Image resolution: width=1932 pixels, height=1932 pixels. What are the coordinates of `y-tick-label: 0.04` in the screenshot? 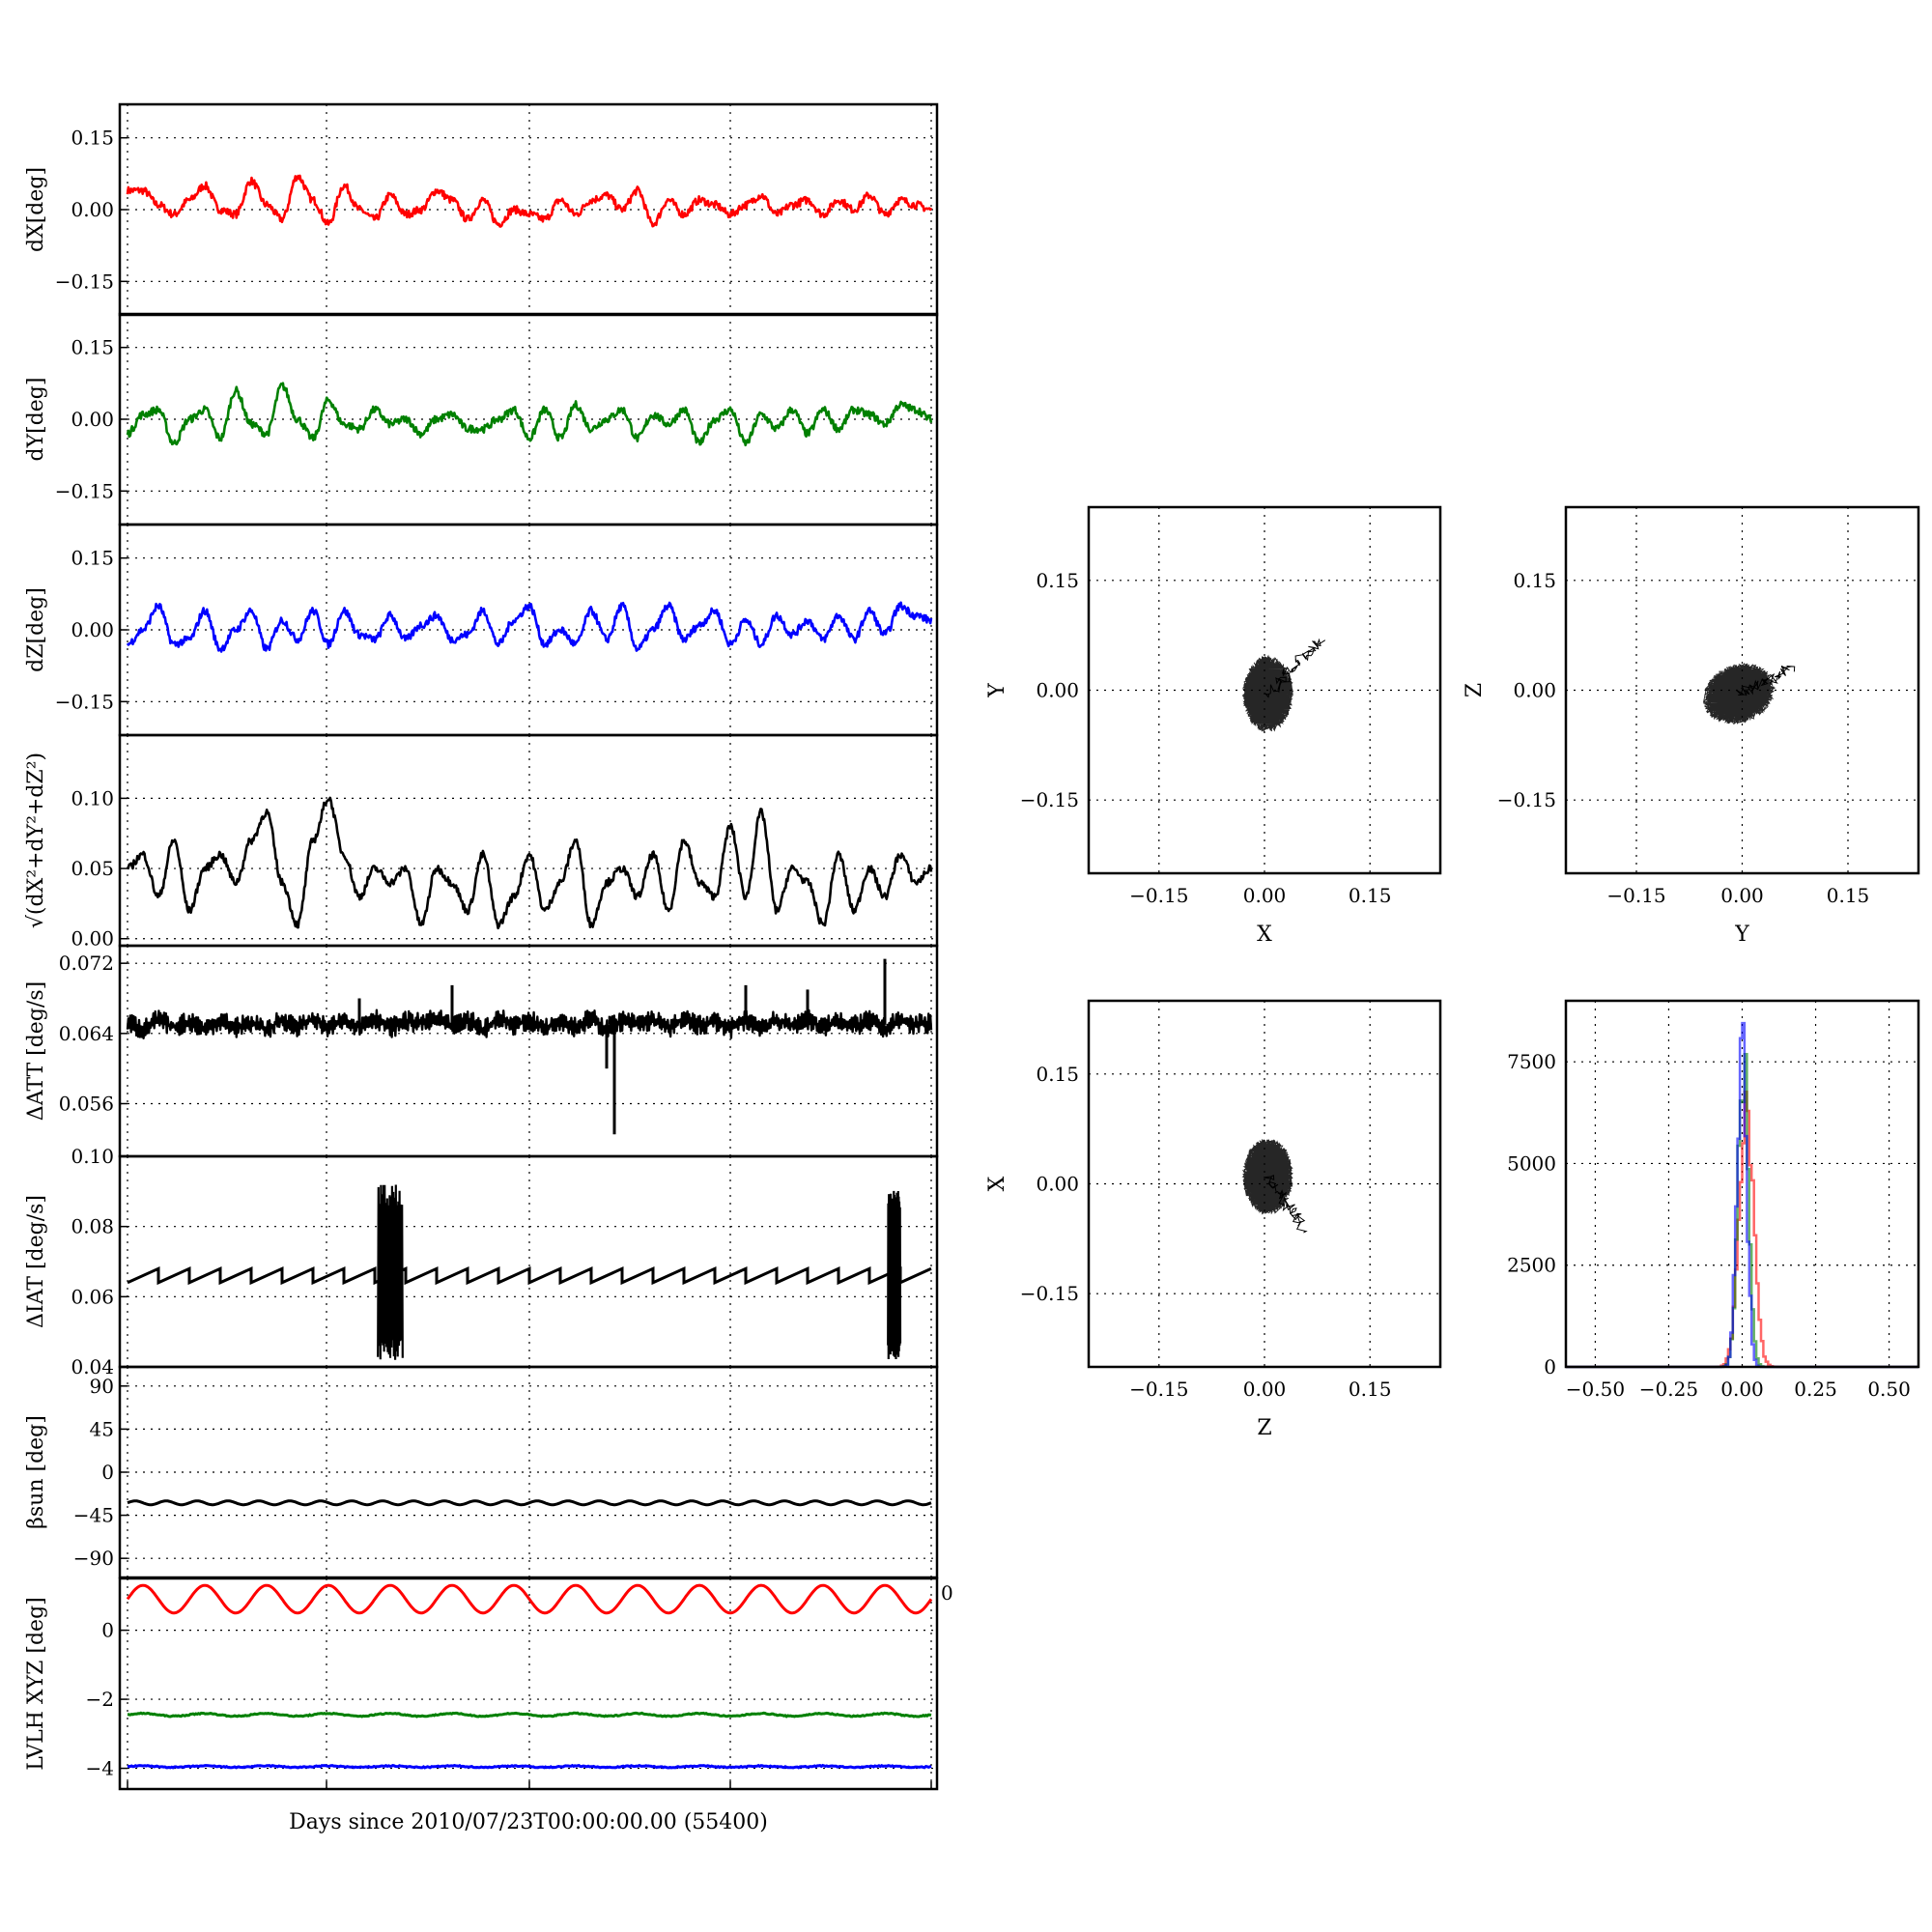 It's located at (92, 1366).